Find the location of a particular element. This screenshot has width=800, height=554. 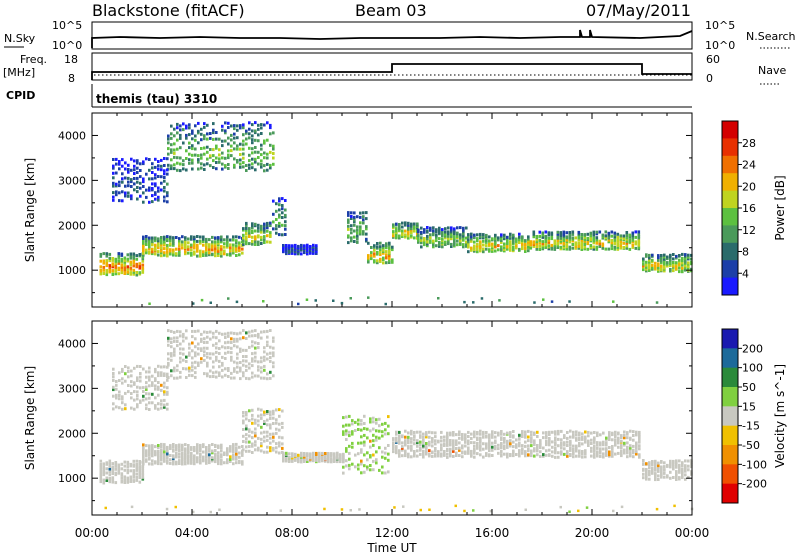

nave-tick-low: 0 is located at coordinates (709, 78).